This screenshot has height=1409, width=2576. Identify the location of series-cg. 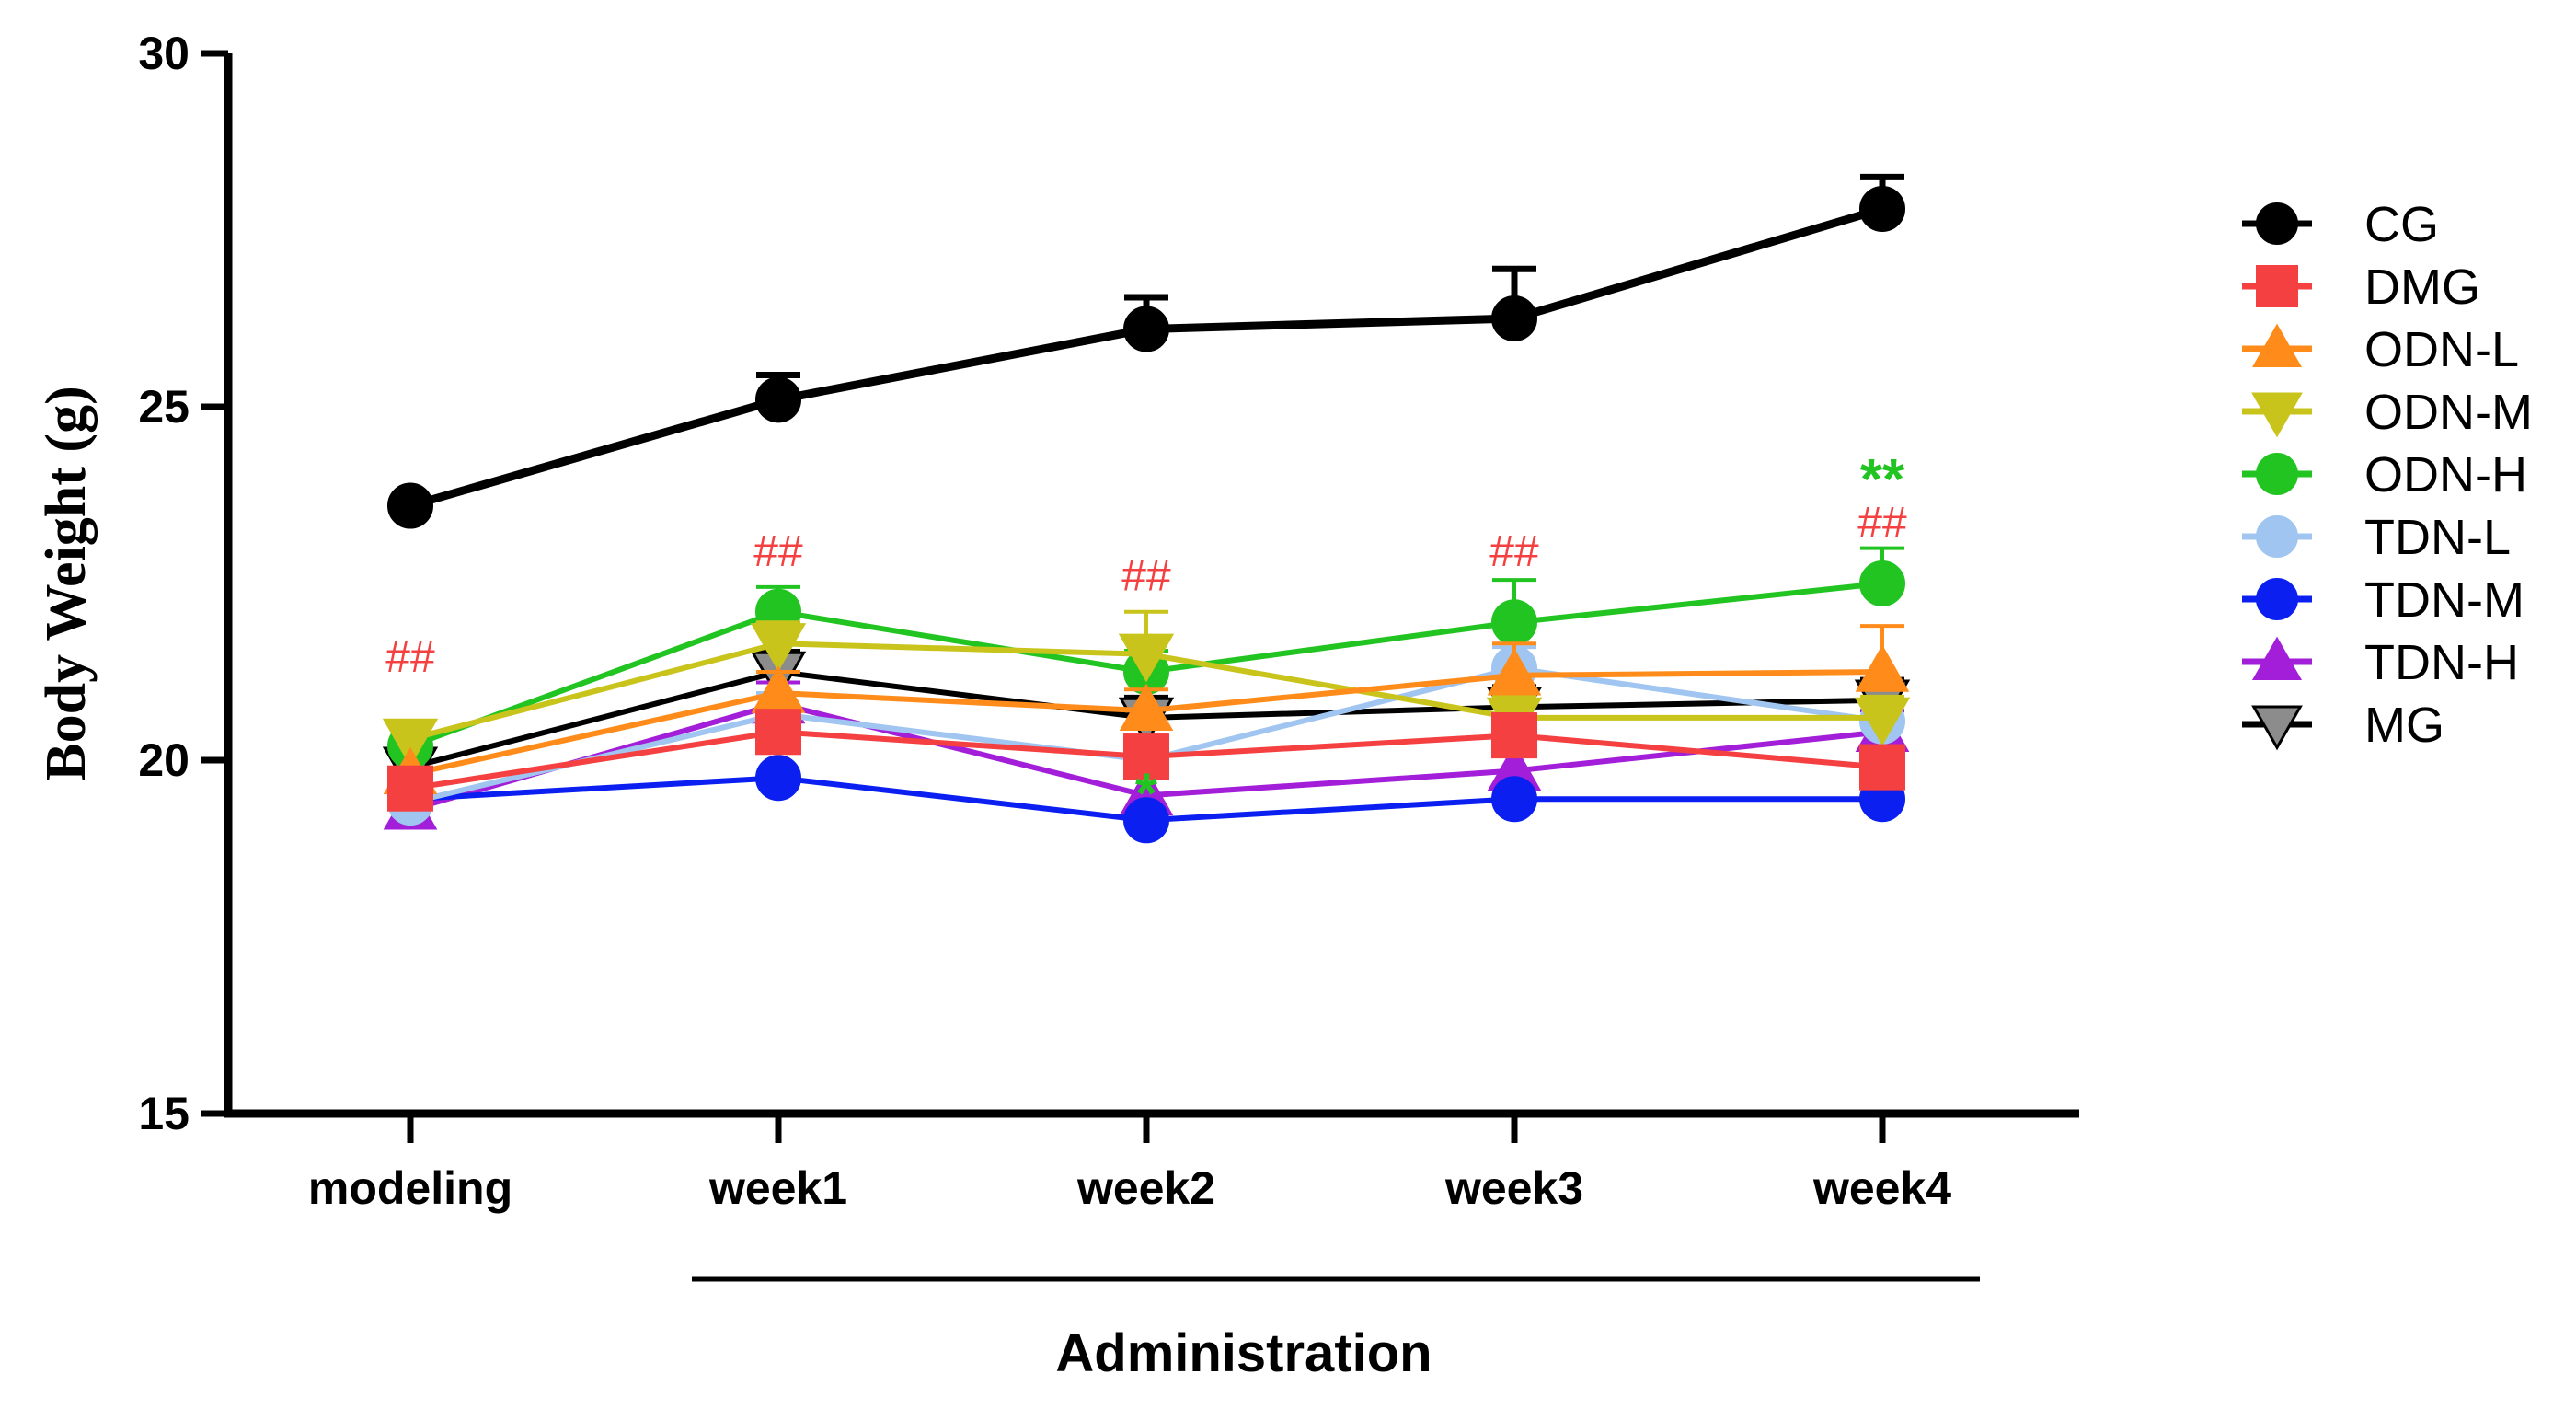
(1146, 351).